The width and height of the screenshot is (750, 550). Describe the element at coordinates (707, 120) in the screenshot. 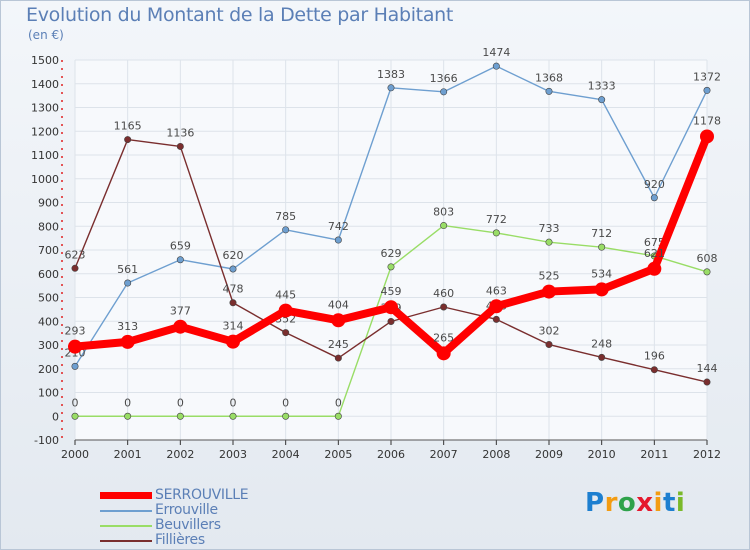

I see `data-label-serrouville: 1178` at that location.